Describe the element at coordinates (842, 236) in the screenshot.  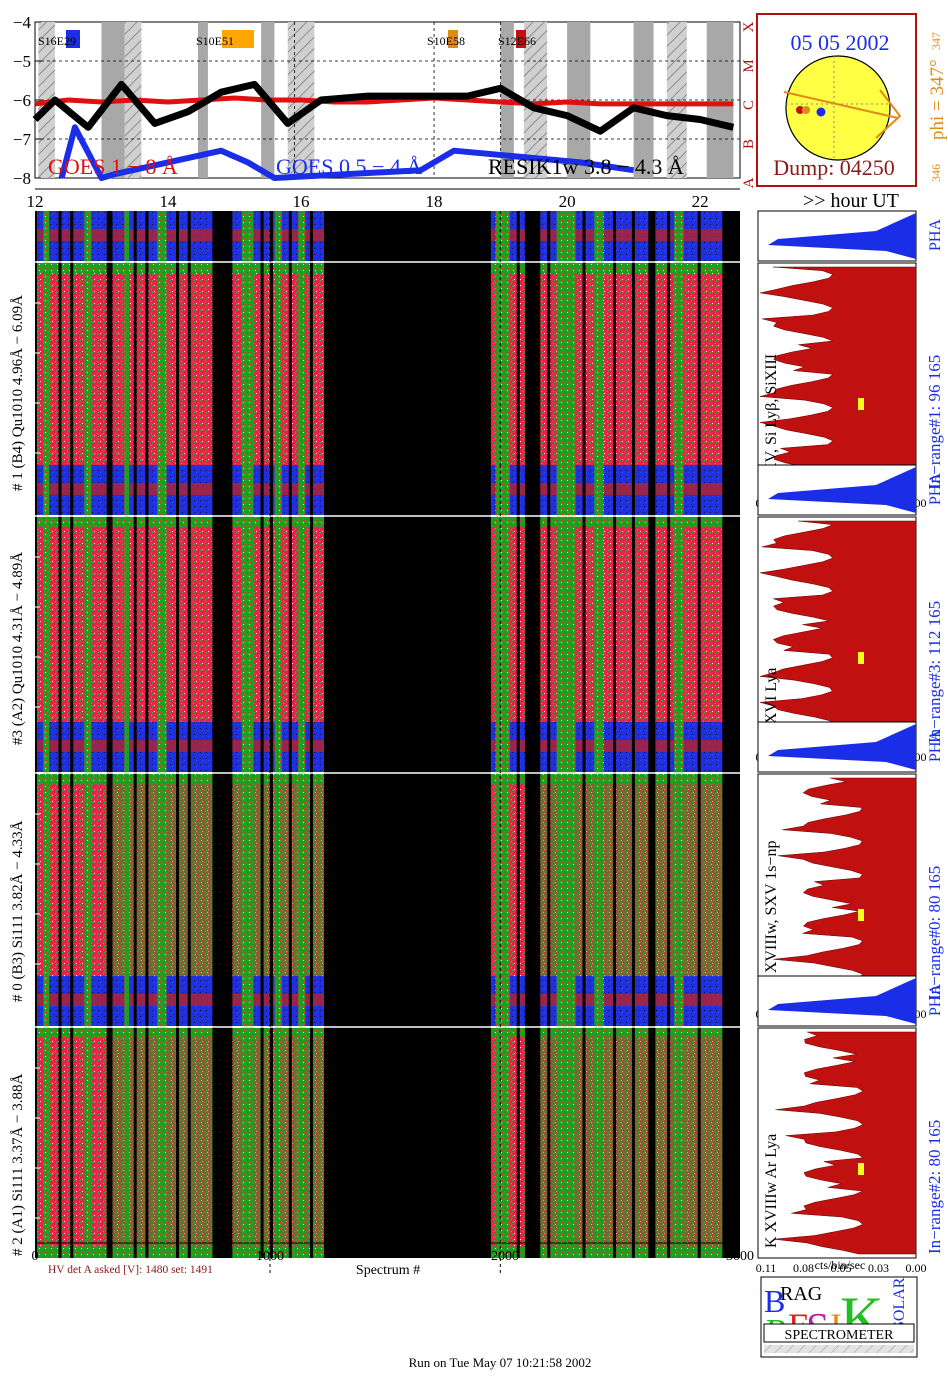
I see `pha-spectrum` at that location.